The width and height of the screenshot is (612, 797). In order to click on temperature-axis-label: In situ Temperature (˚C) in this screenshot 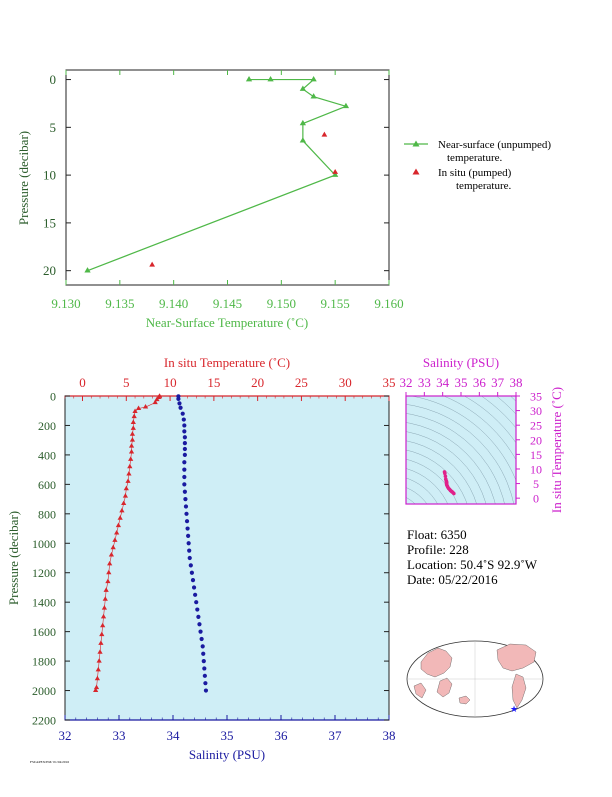, I will do `click(227, 362)`.